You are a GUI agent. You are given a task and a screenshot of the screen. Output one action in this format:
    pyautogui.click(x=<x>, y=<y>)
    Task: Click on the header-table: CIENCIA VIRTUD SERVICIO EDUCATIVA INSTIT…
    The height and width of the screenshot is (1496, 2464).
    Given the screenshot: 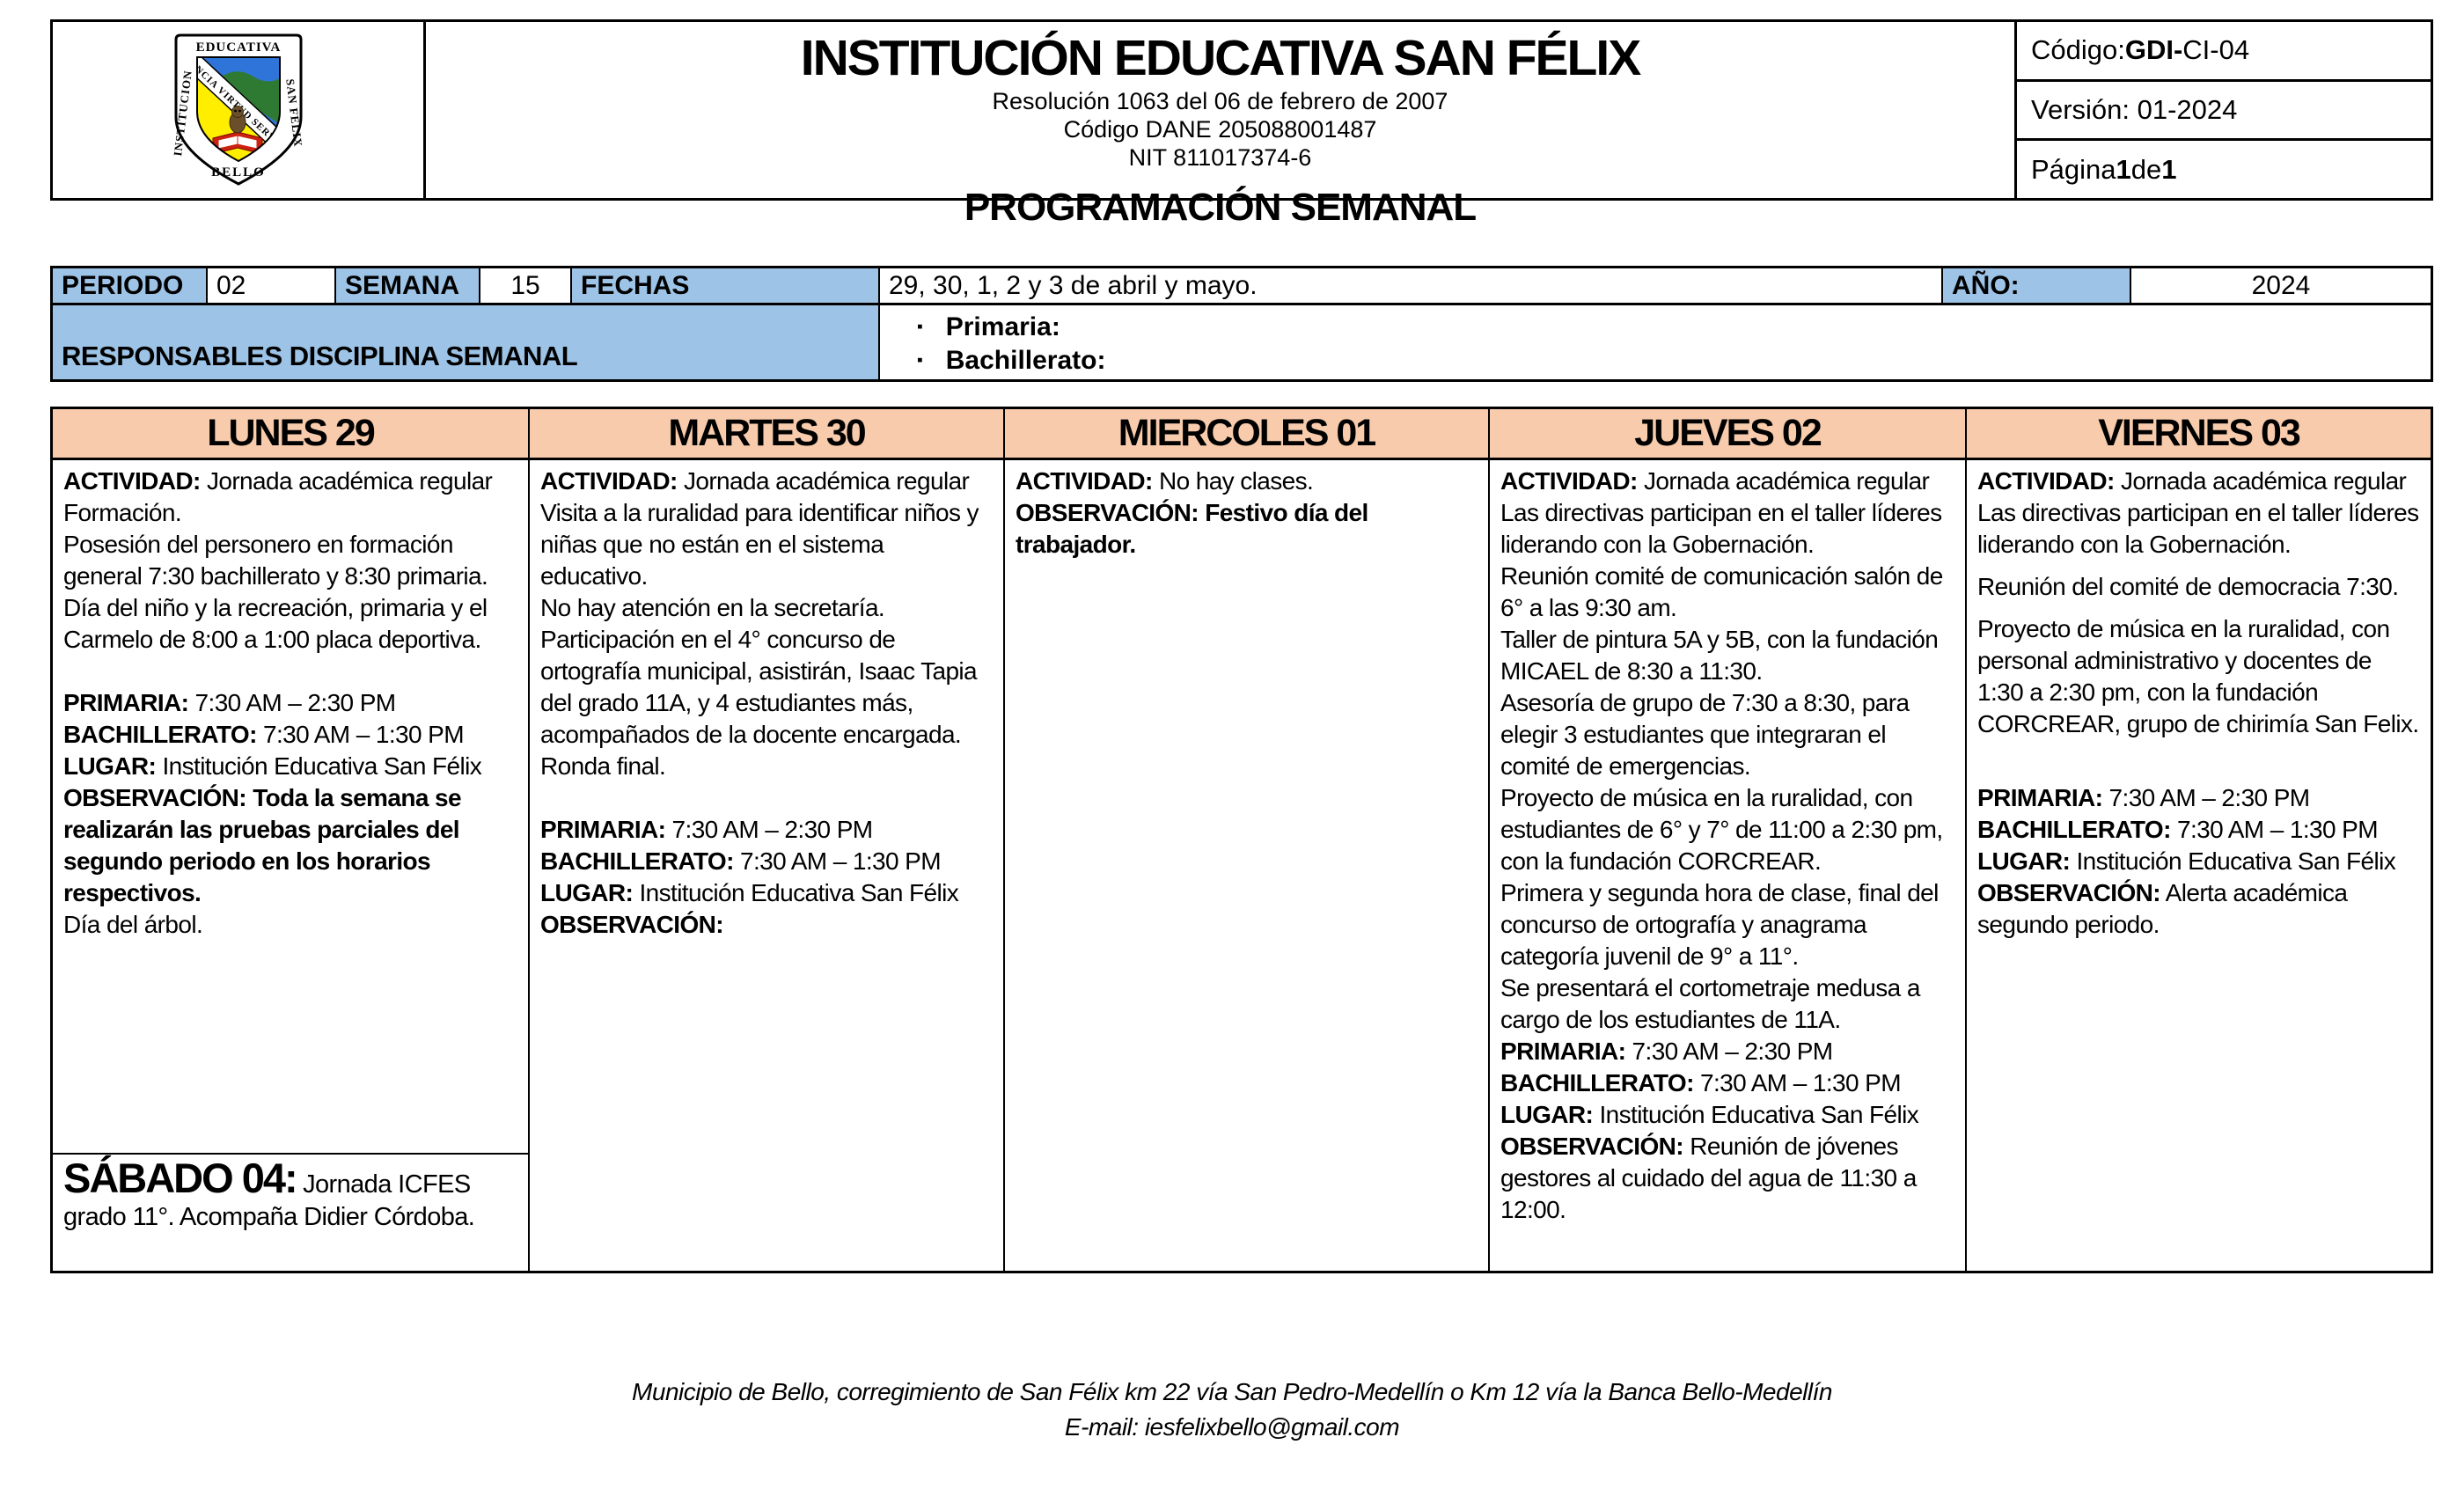 What is the action you would take?
    pyautogui.click(x=1242, y=124)
    